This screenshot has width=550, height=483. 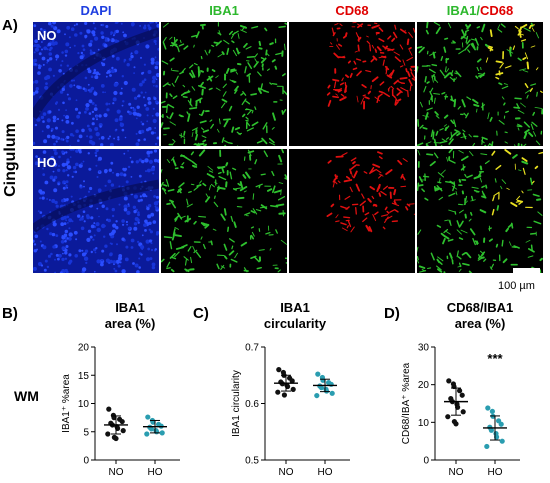 What do you see at coordinates (456, 472) in the screenshot?
I see `chart-d-x-tick-label: NO` at bounding box center [456, 472].